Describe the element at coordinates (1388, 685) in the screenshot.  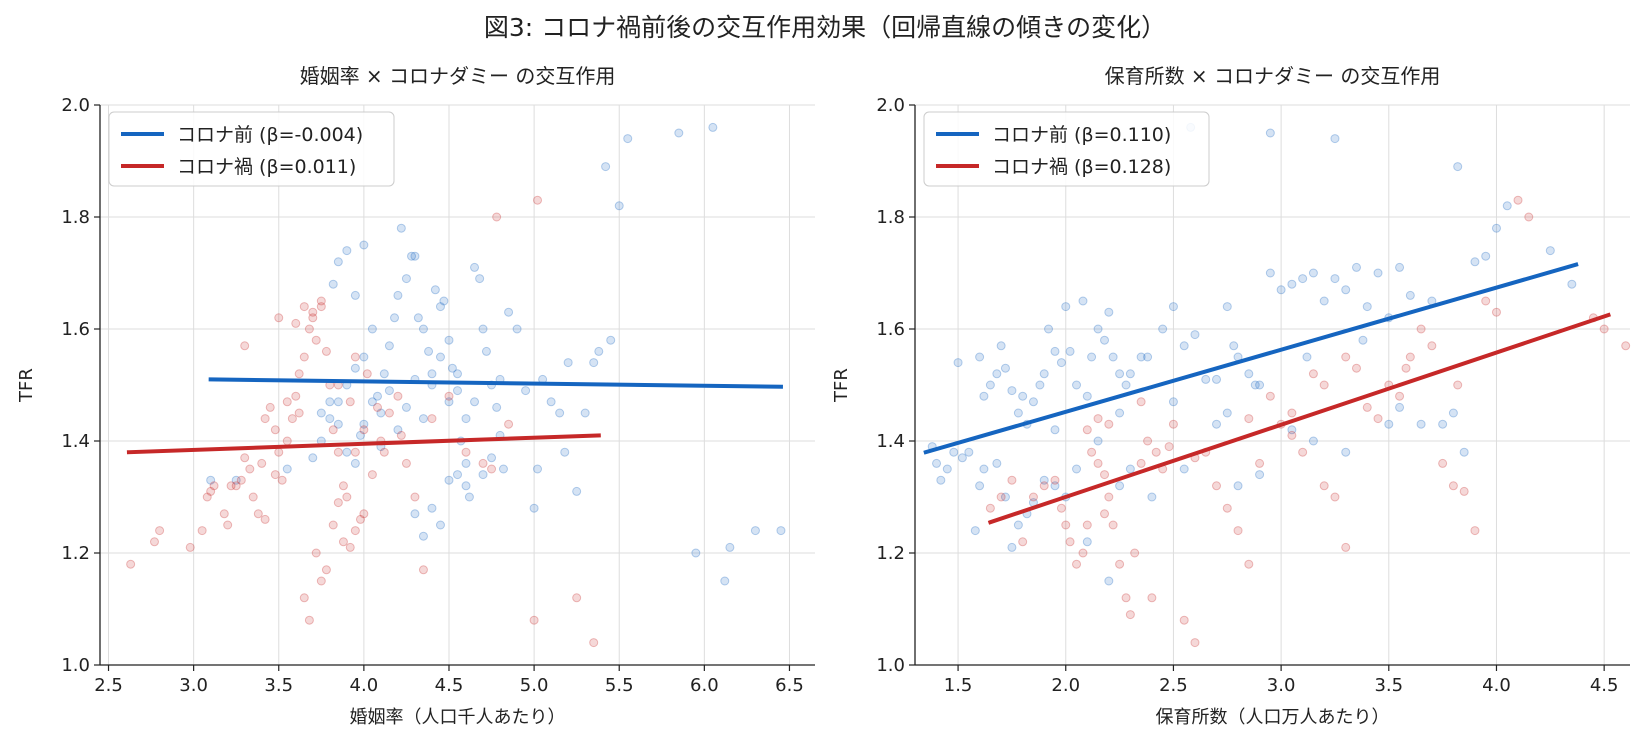
I see `panel-2-x-tick-label-4: 3.5` at that location.